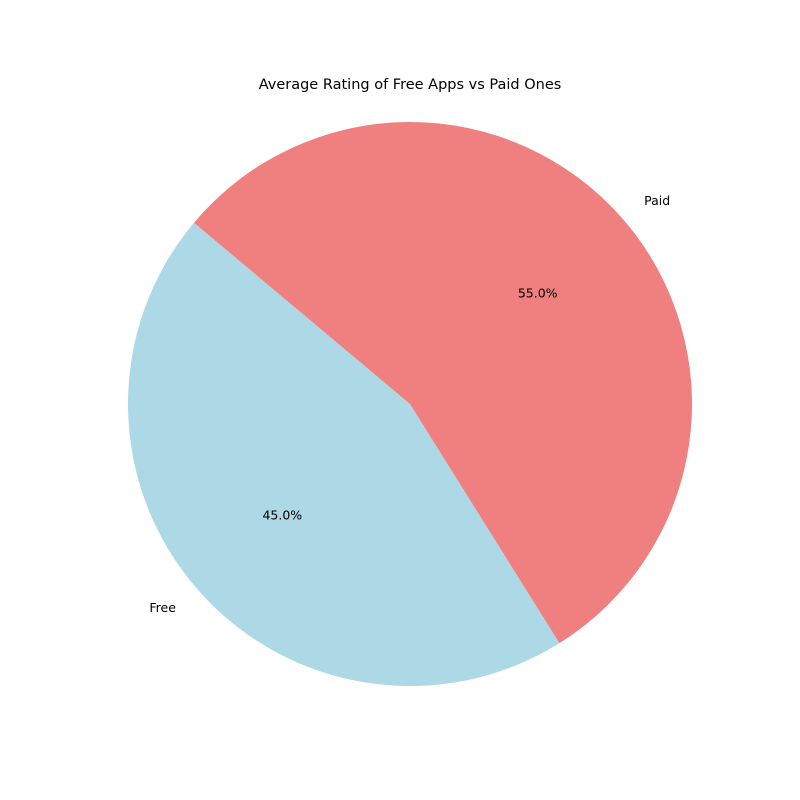  What do you see at coordinates (538, 293) in the screenshot?
I see `pct-label-paid: 55.0%` at bounding box center [538, 293].